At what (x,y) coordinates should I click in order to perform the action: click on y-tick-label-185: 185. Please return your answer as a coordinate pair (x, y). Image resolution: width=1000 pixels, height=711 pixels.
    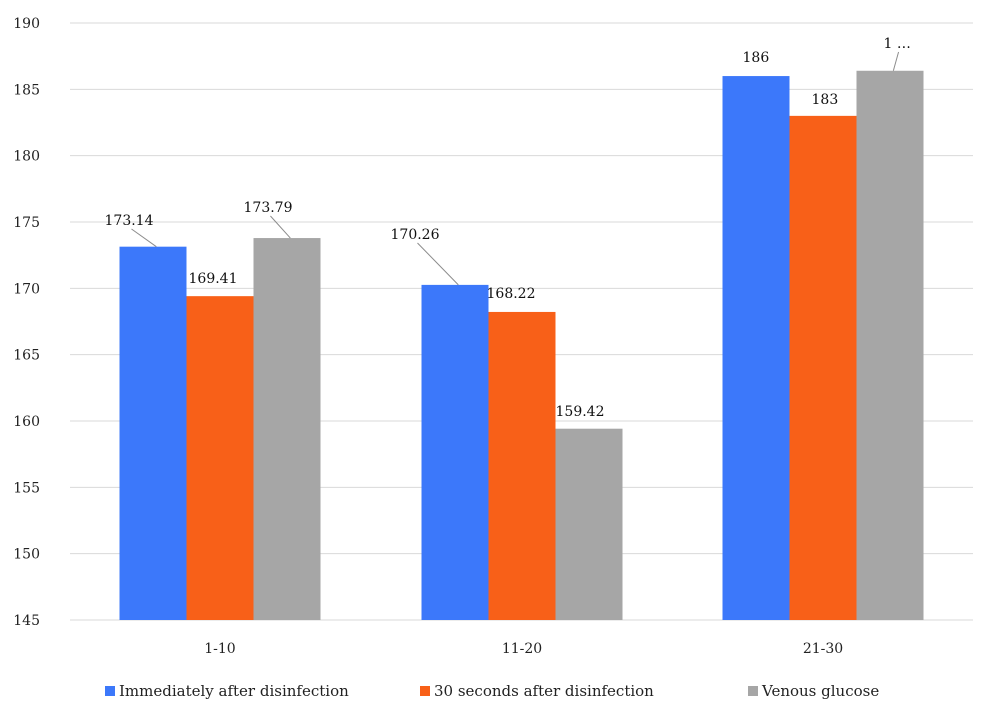
    Looking at the image, I should click on (26, 90).